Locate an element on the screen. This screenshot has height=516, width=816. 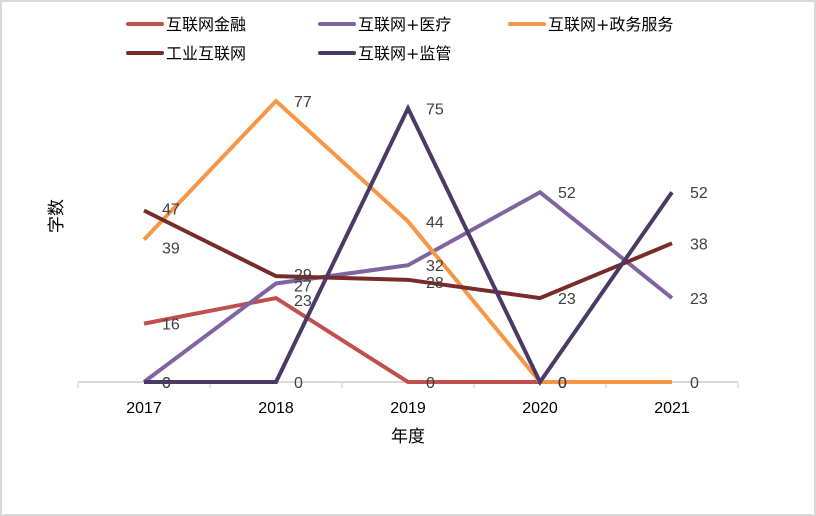
data-label: 27 is located at coordinates (303, 286).